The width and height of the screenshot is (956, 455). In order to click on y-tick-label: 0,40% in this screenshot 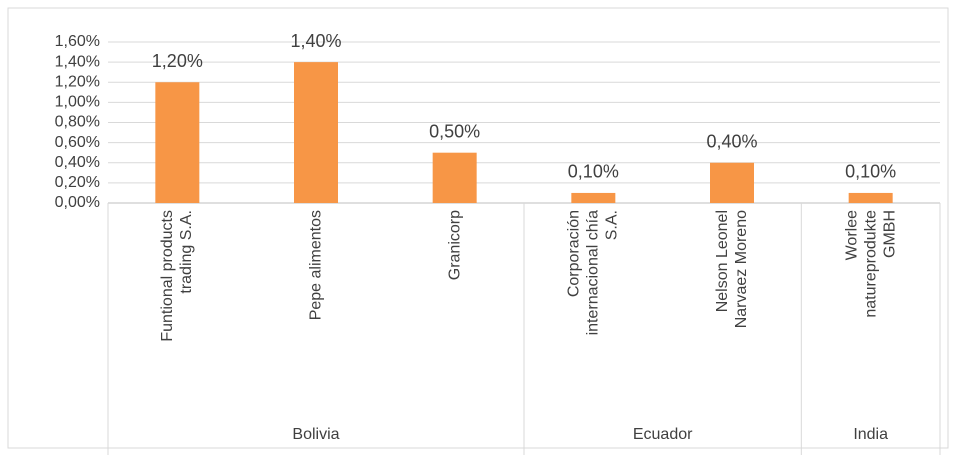, I will do `click(77, 162)`.